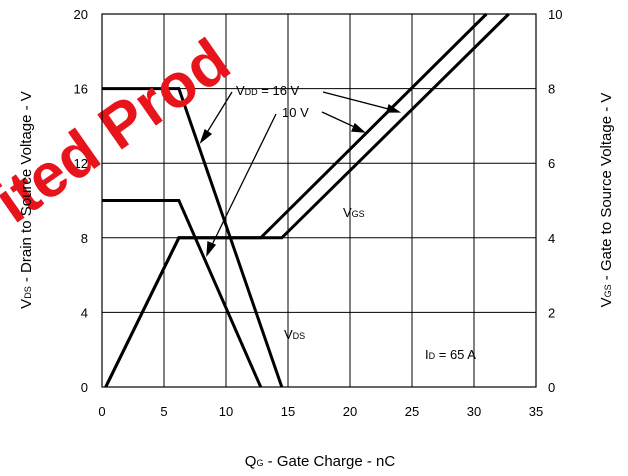 Image resolution: width=628 pixels, height=476 pixels. I want to click on arrowhead-10v-vds, so click(211, 249).